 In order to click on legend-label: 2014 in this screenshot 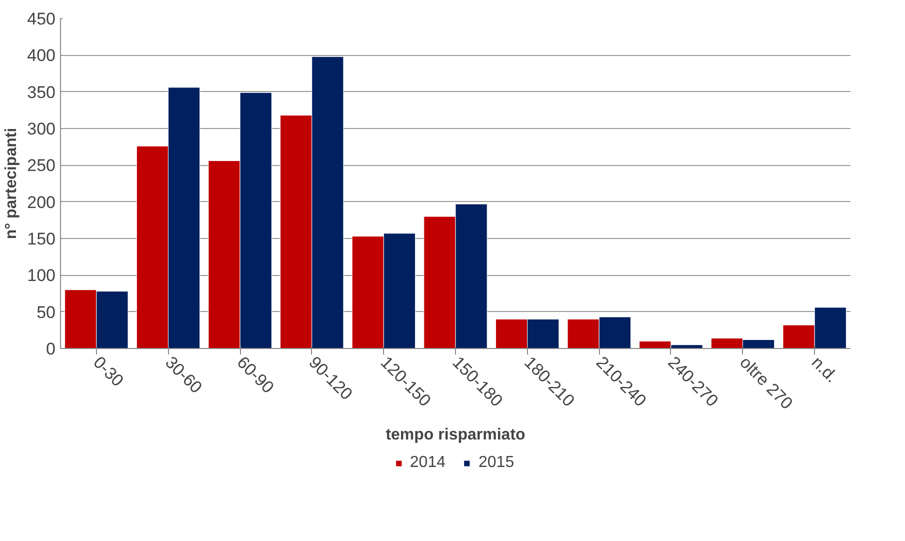, I will do `click(428, 463)`.